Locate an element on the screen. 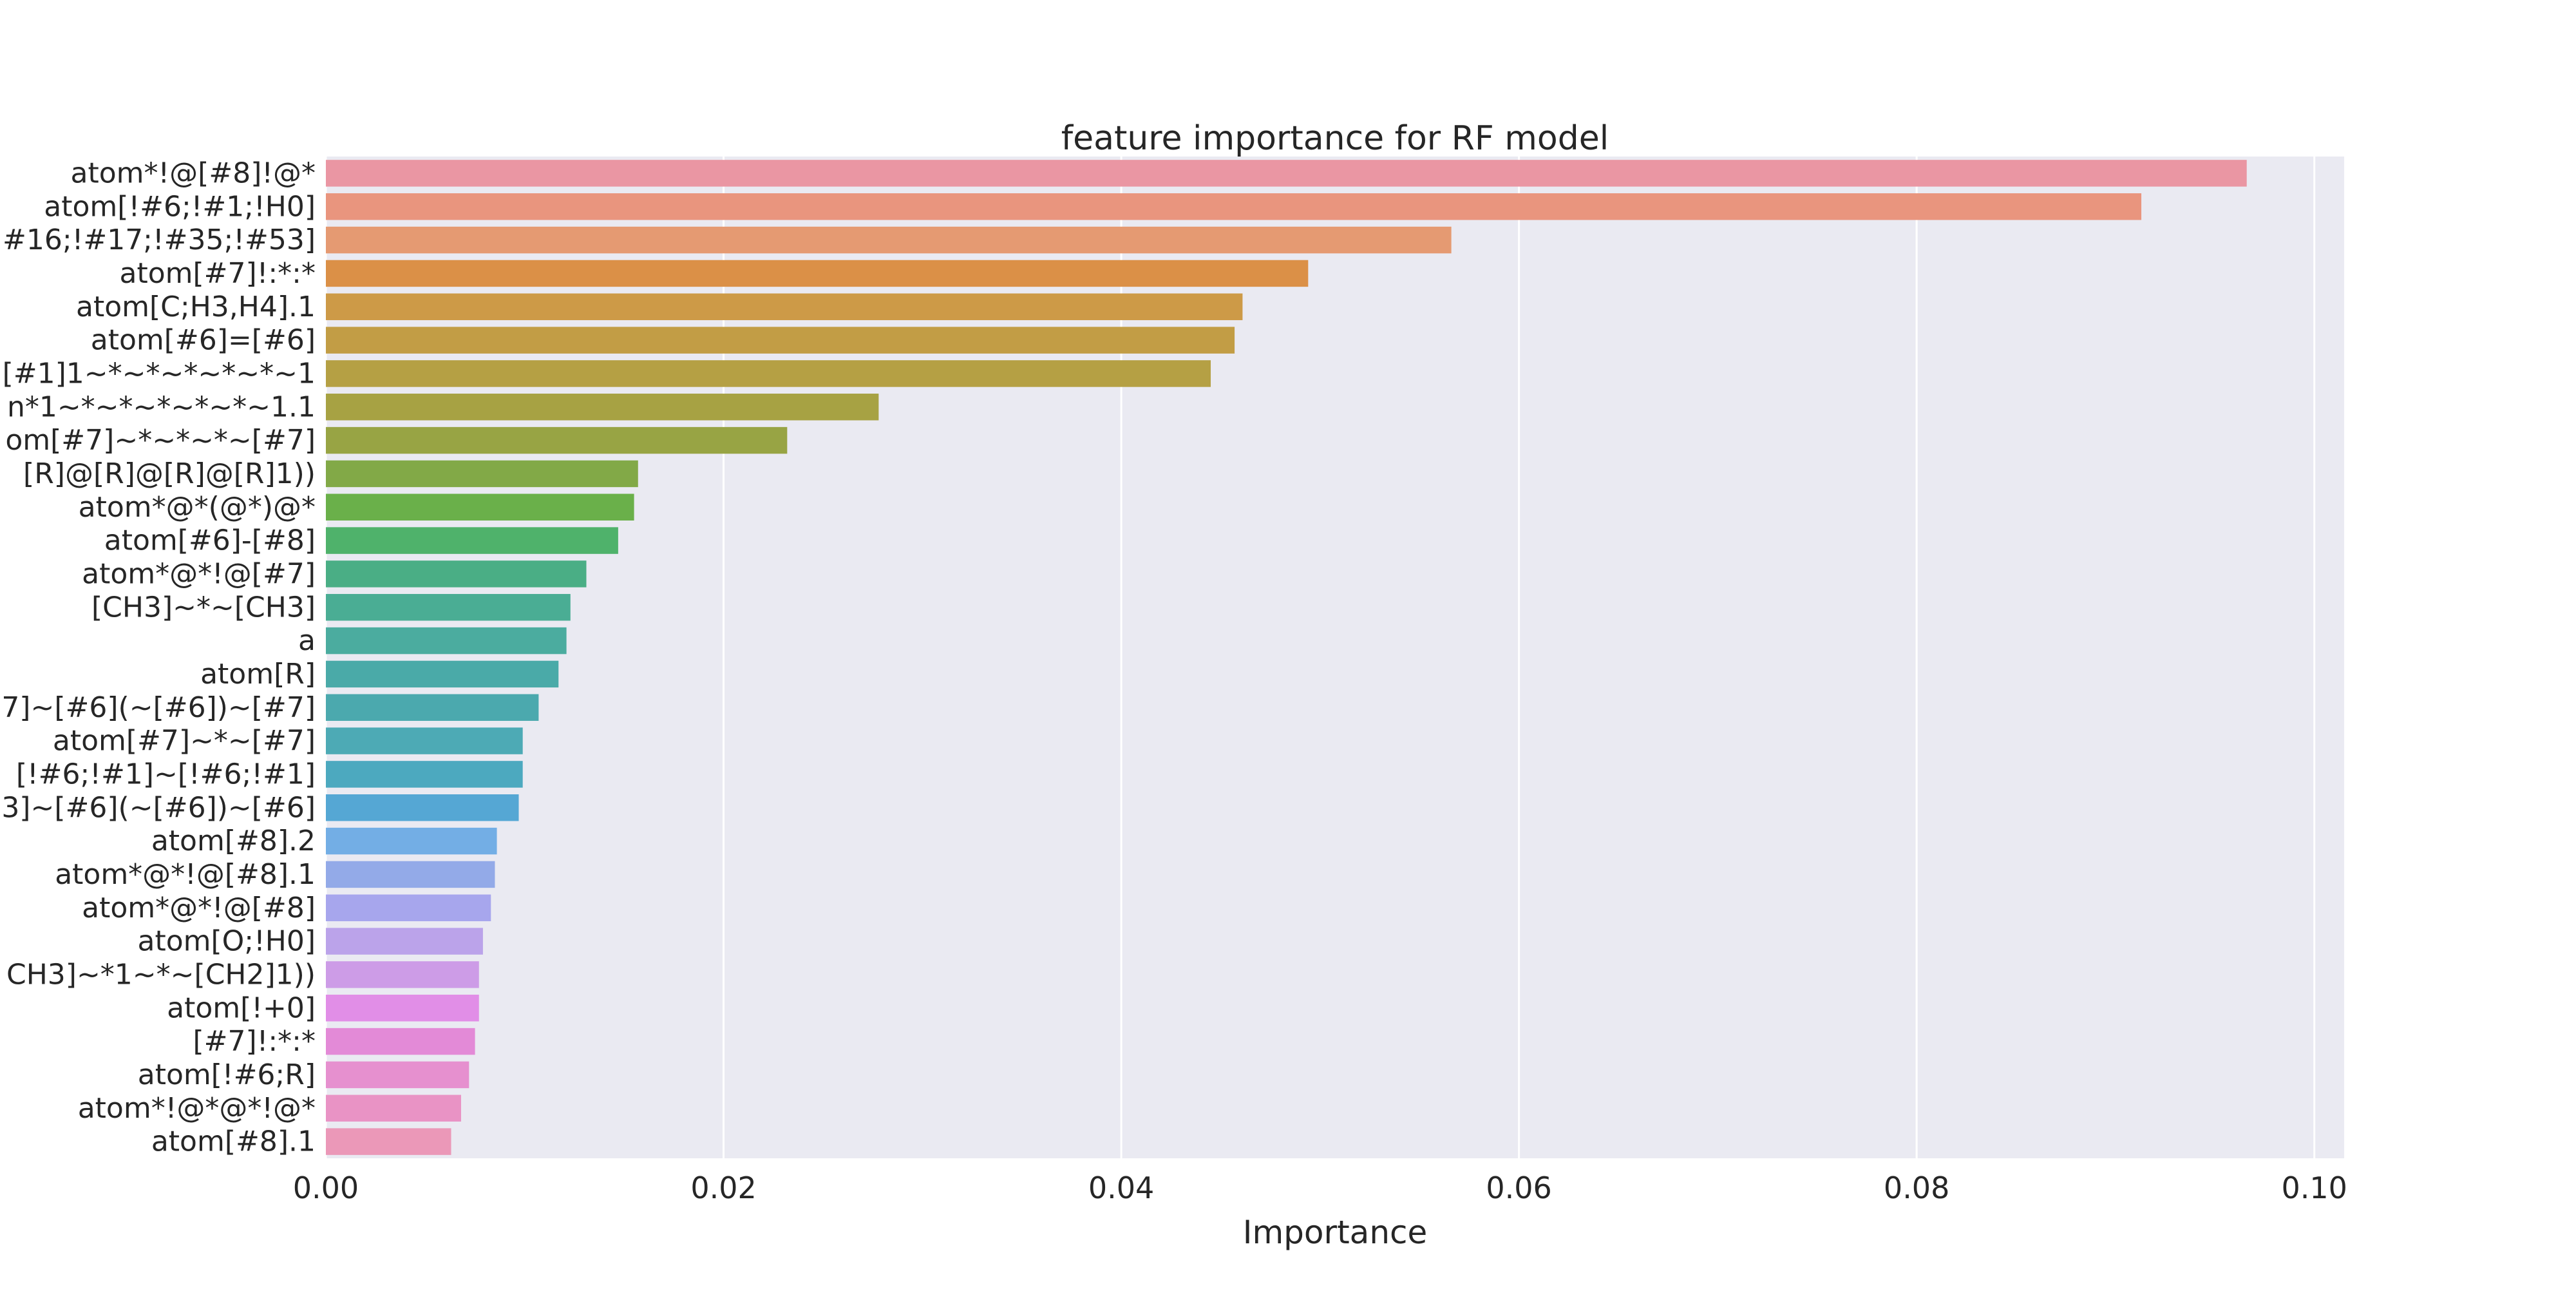 This screenshot has width=2576, height=1291. y-tick-label: [CH3]~*~[CH3] is located at coordinates (203, 607).